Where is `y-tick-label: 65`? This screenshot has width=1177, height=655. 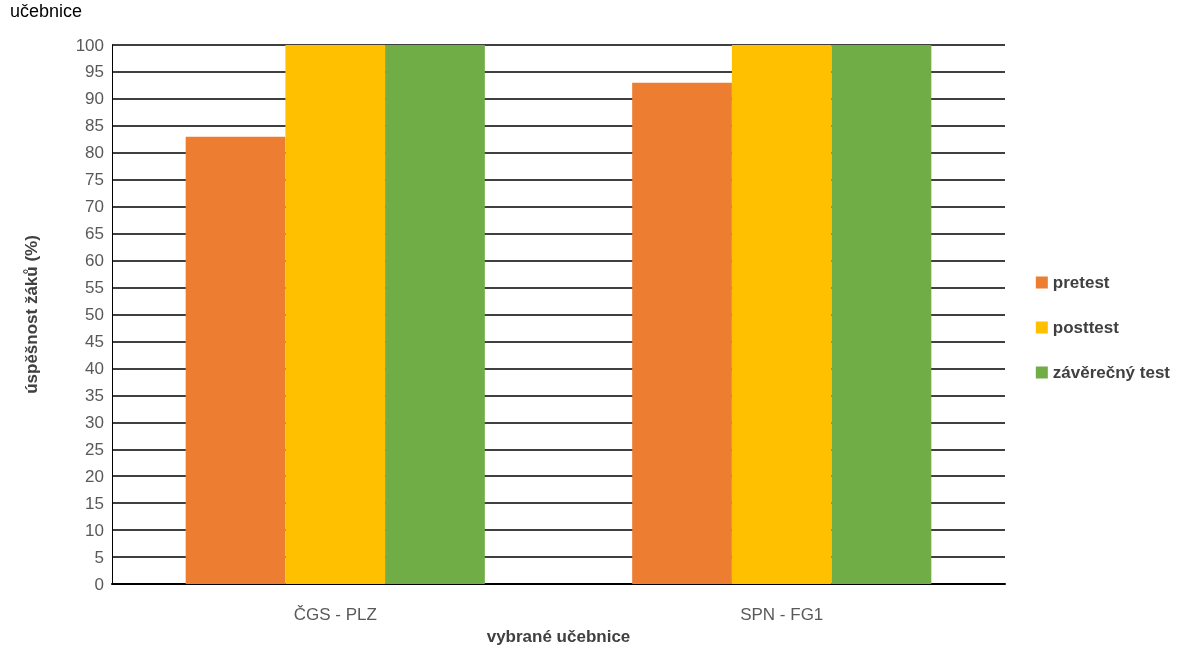
y-tick-label: 65 is located at coordinates (94, 234).